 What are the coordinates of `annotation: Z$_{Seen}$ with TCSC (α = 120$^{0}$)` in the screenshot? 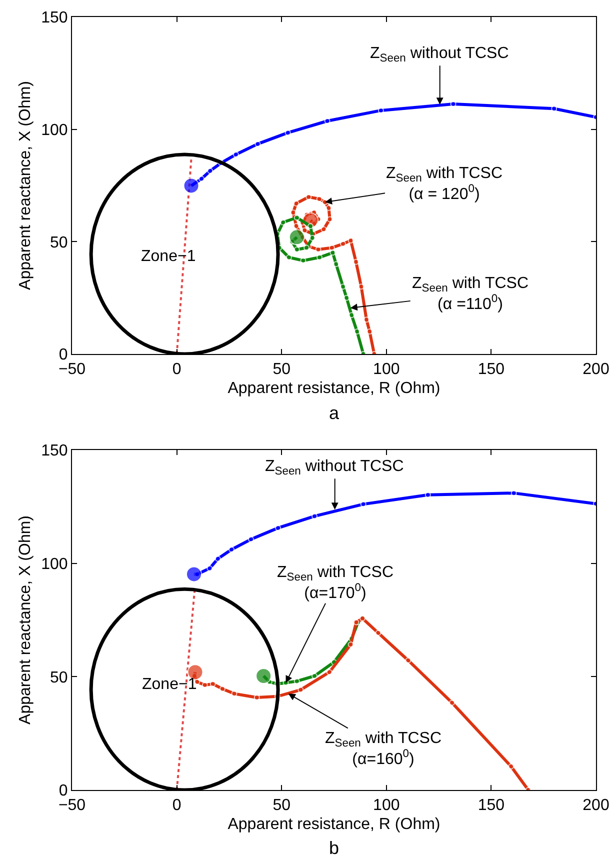 It's located at (444, 184).